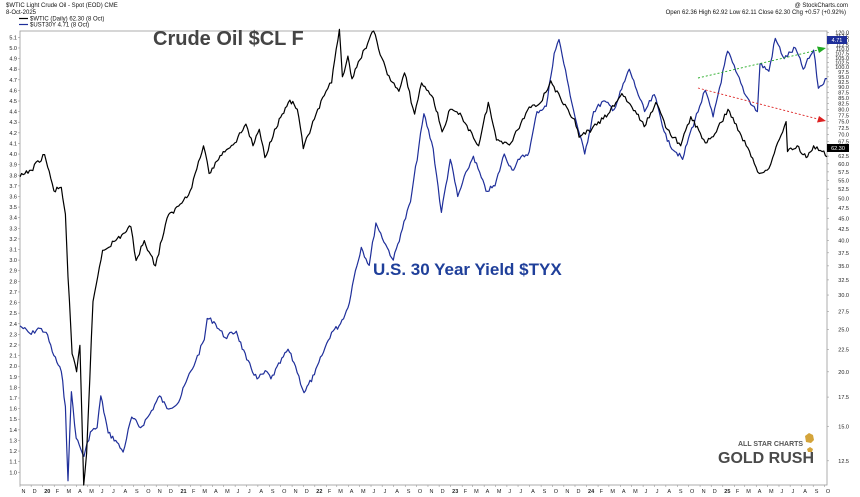 This screenshot has height=497, width=860. What do you see at coordinates (843, 242) in the screenshot?
I see `right-tick-label: 40.0` at bounding box center [843, 242].